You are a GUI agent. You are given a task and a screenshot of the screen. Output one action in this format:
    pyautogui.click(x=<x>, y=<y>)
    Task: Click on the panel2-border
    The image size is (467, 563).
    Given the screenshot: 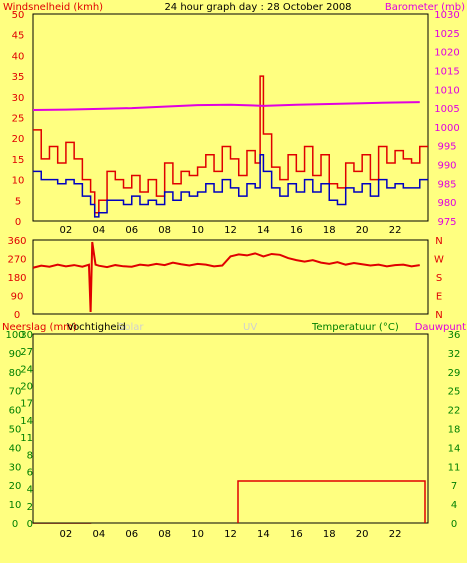 What is the action you would take?
    pyautogui.click(x=230, y=277)
    